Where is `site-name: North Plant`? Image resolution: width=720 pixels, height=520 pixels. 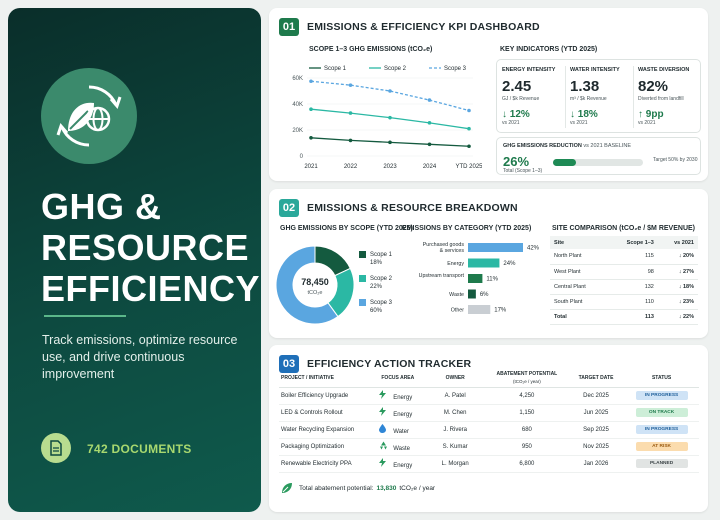
site-name: North Plant is located at coordinates (579, 257).